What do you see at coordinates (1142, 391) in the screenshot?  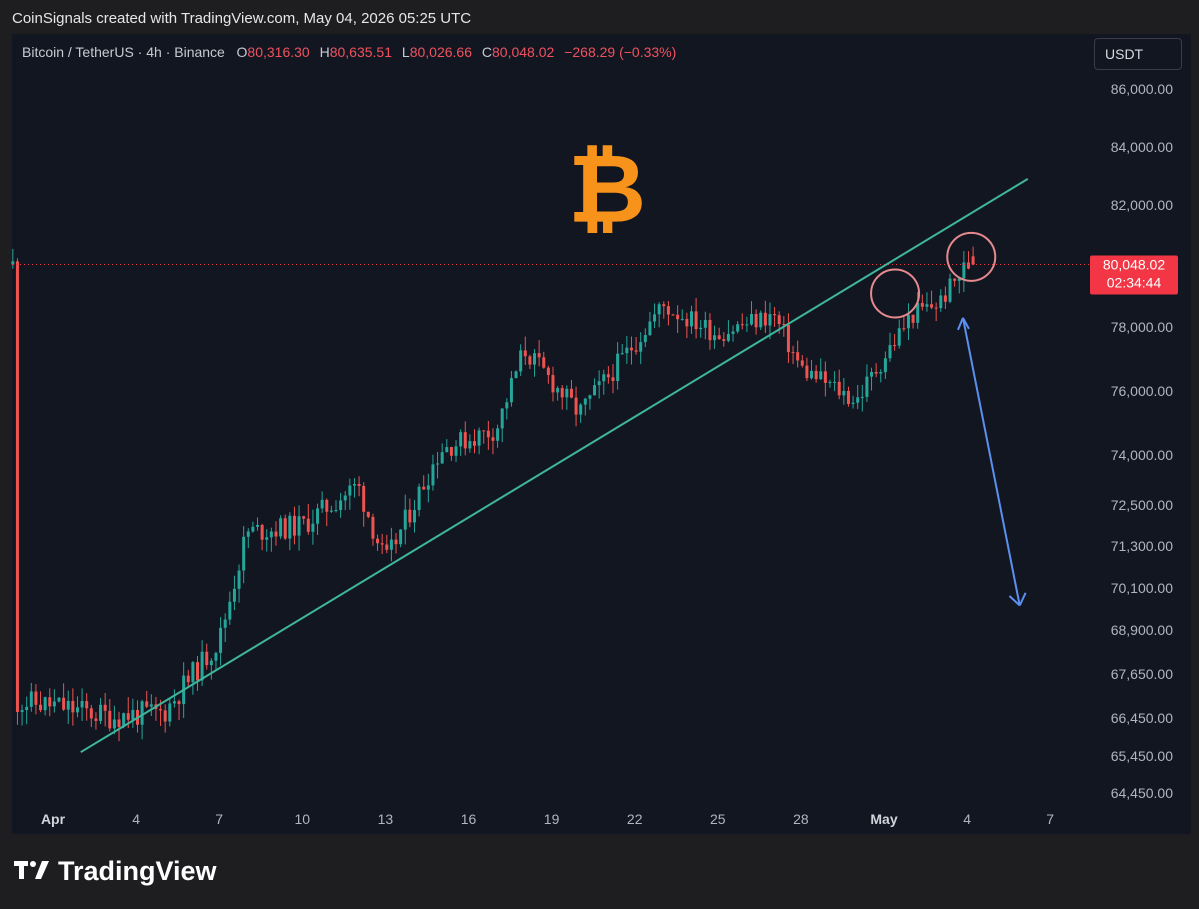 I see `y-tick-label: 76,000.00` at bounding box center [1142, 391].